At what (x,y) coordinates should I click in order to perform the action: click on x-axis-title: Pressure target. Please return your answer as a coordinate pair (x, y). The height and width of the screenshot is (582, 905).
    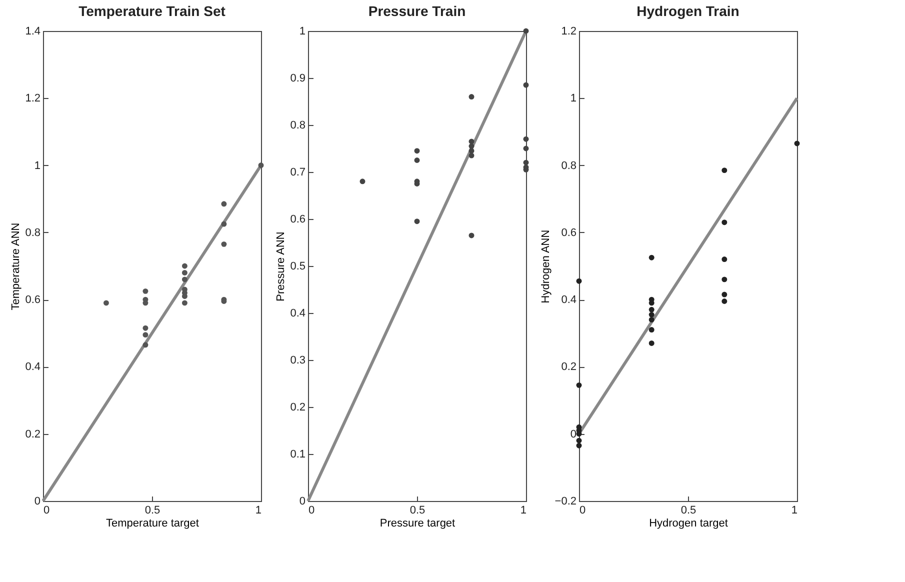
    Looking at the image, I should click on (418, 524).